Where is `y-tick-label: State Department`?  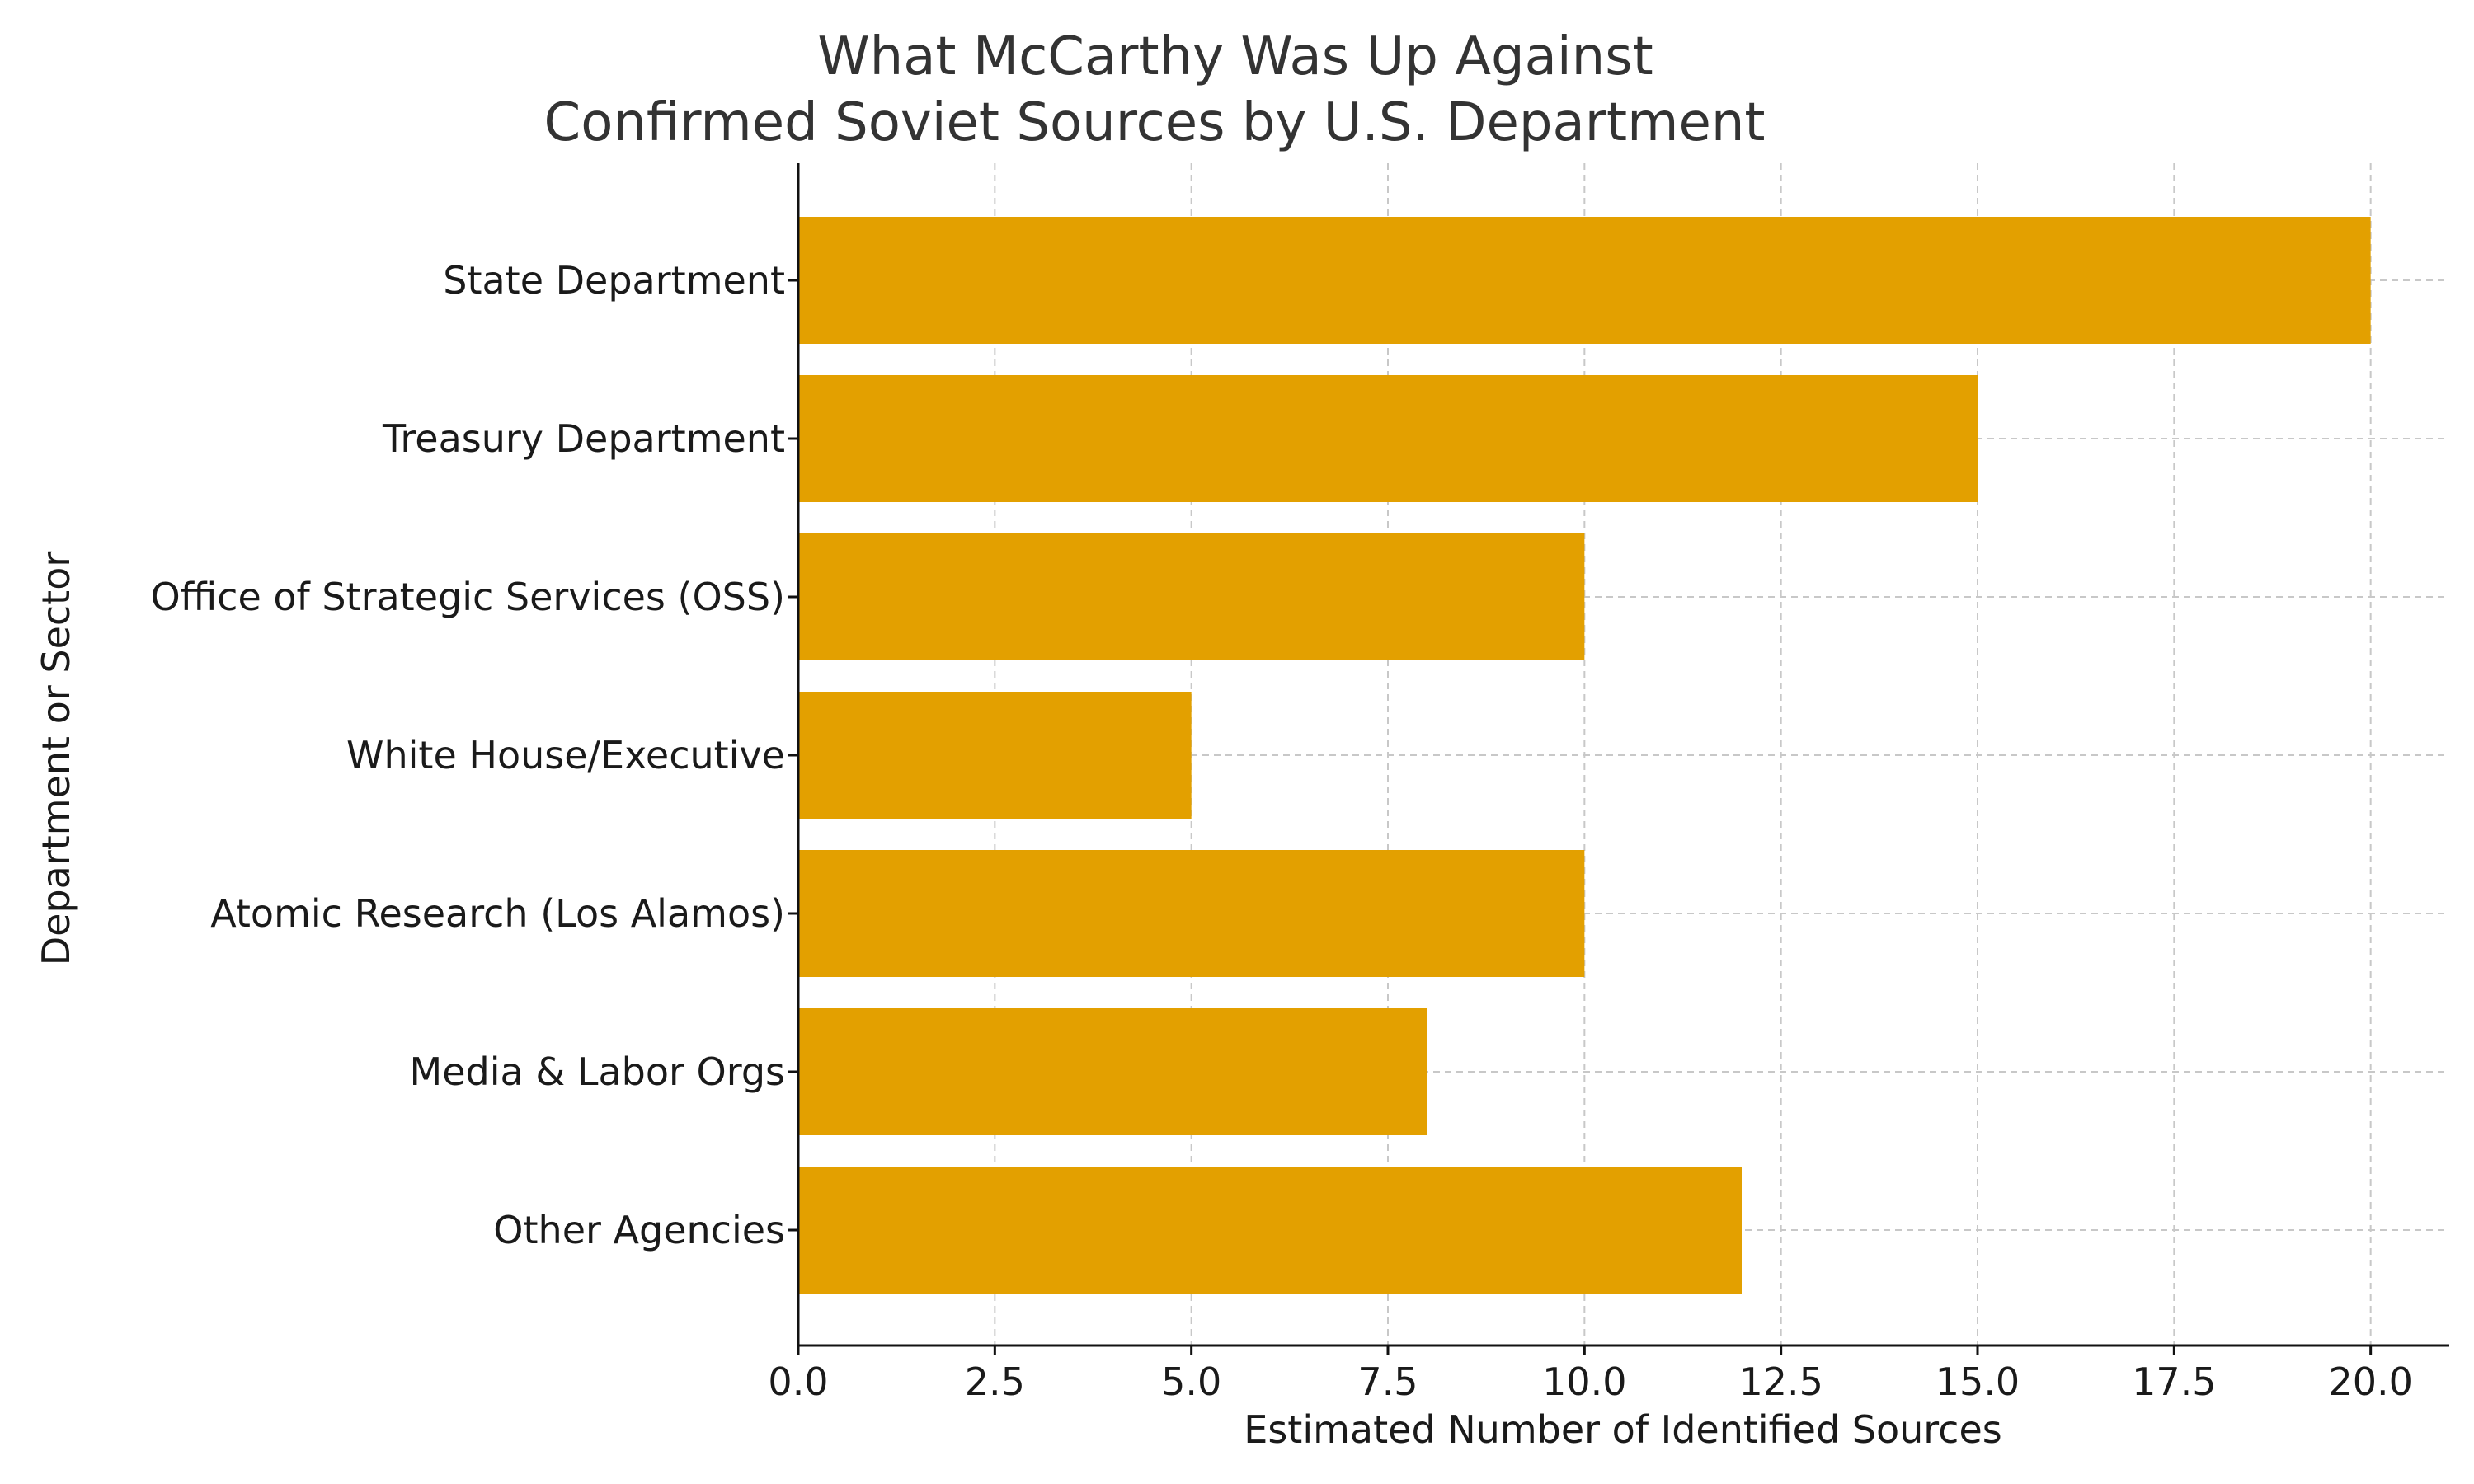 y-tick-label: State Department is located at coordinates (614, 280).